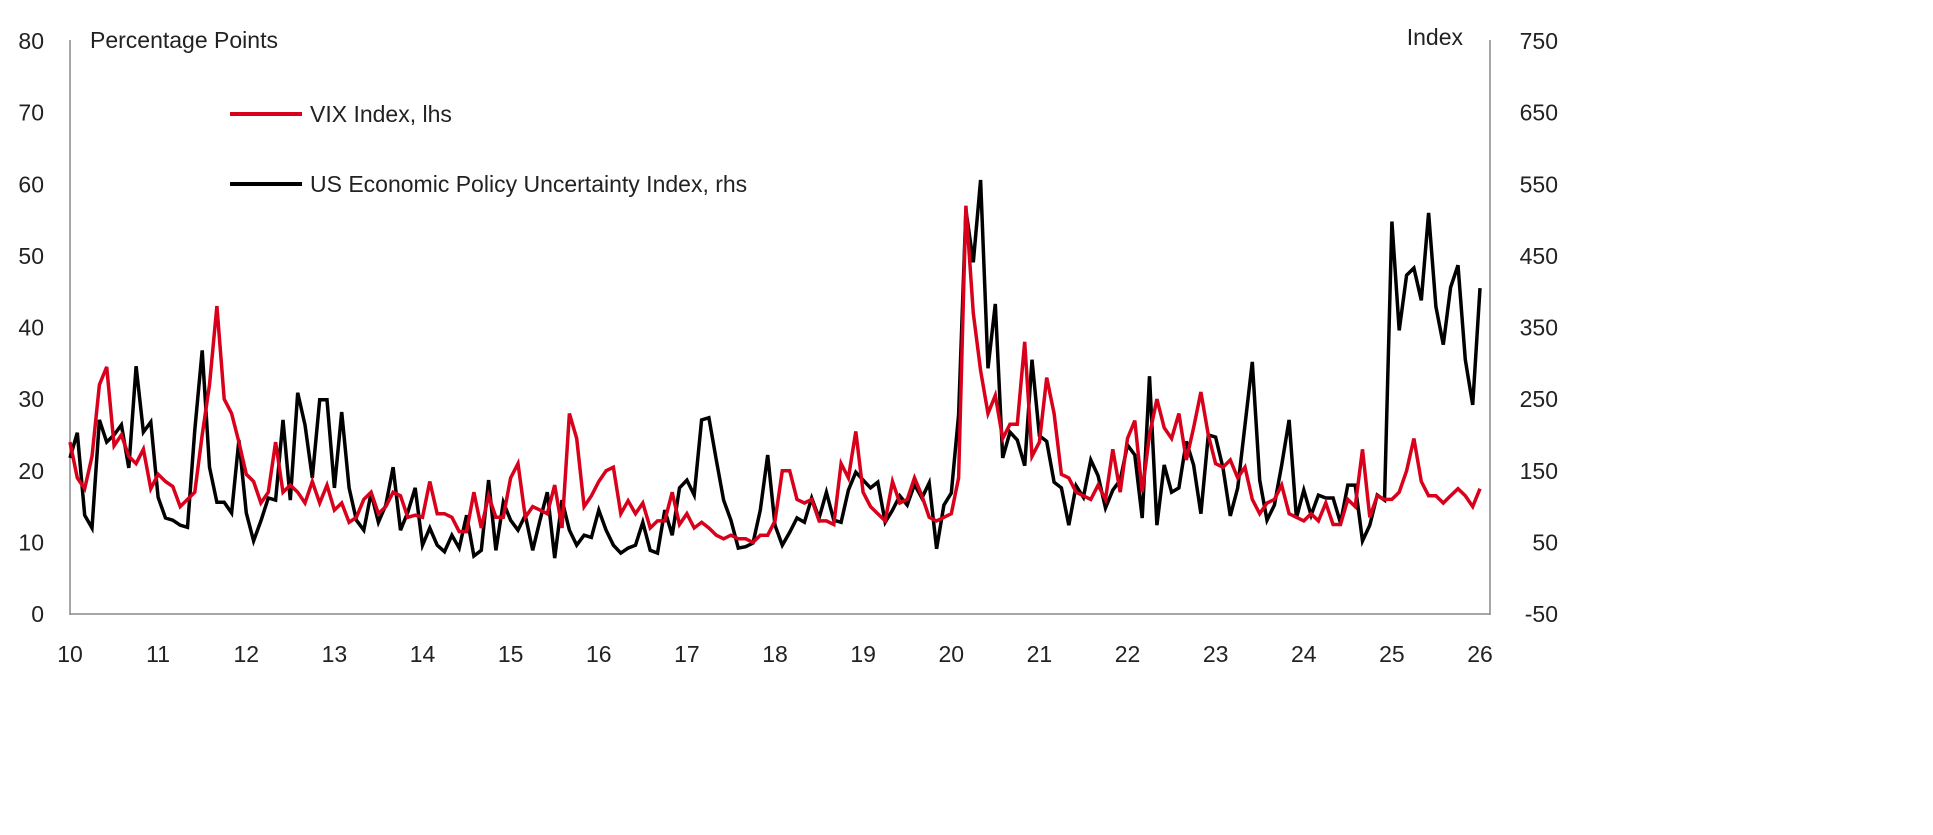  I want to click on x-tick-label: 25, so click(1392, 654).